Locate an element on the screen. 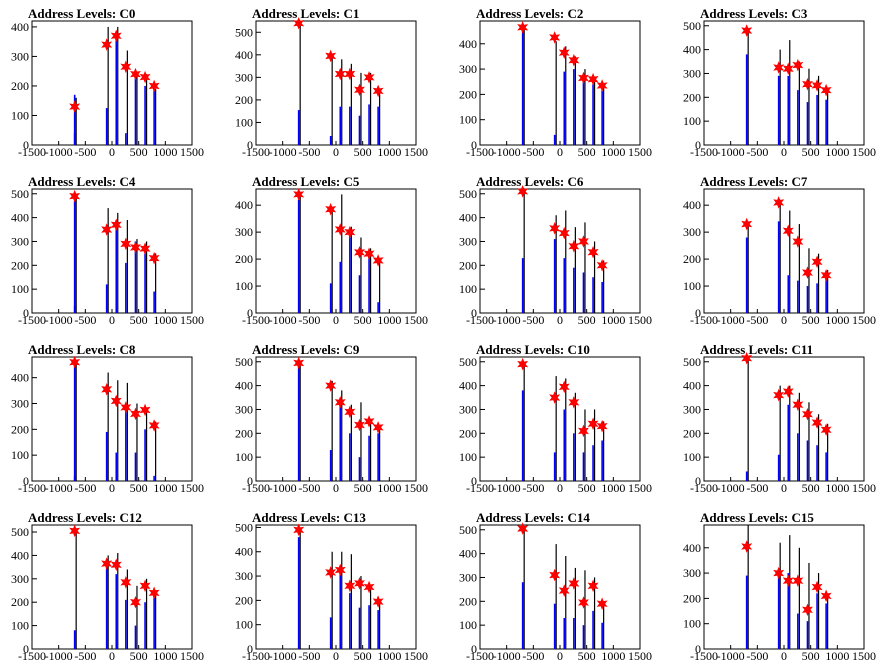  y-tick-label: 0 is located at coordinates (250, 649).